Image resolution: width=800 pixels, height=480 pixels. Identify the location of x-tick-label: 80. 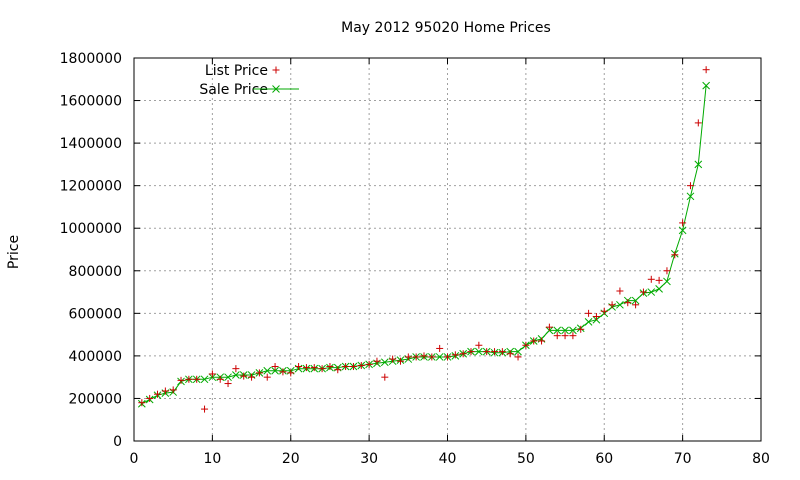
(761, 459).